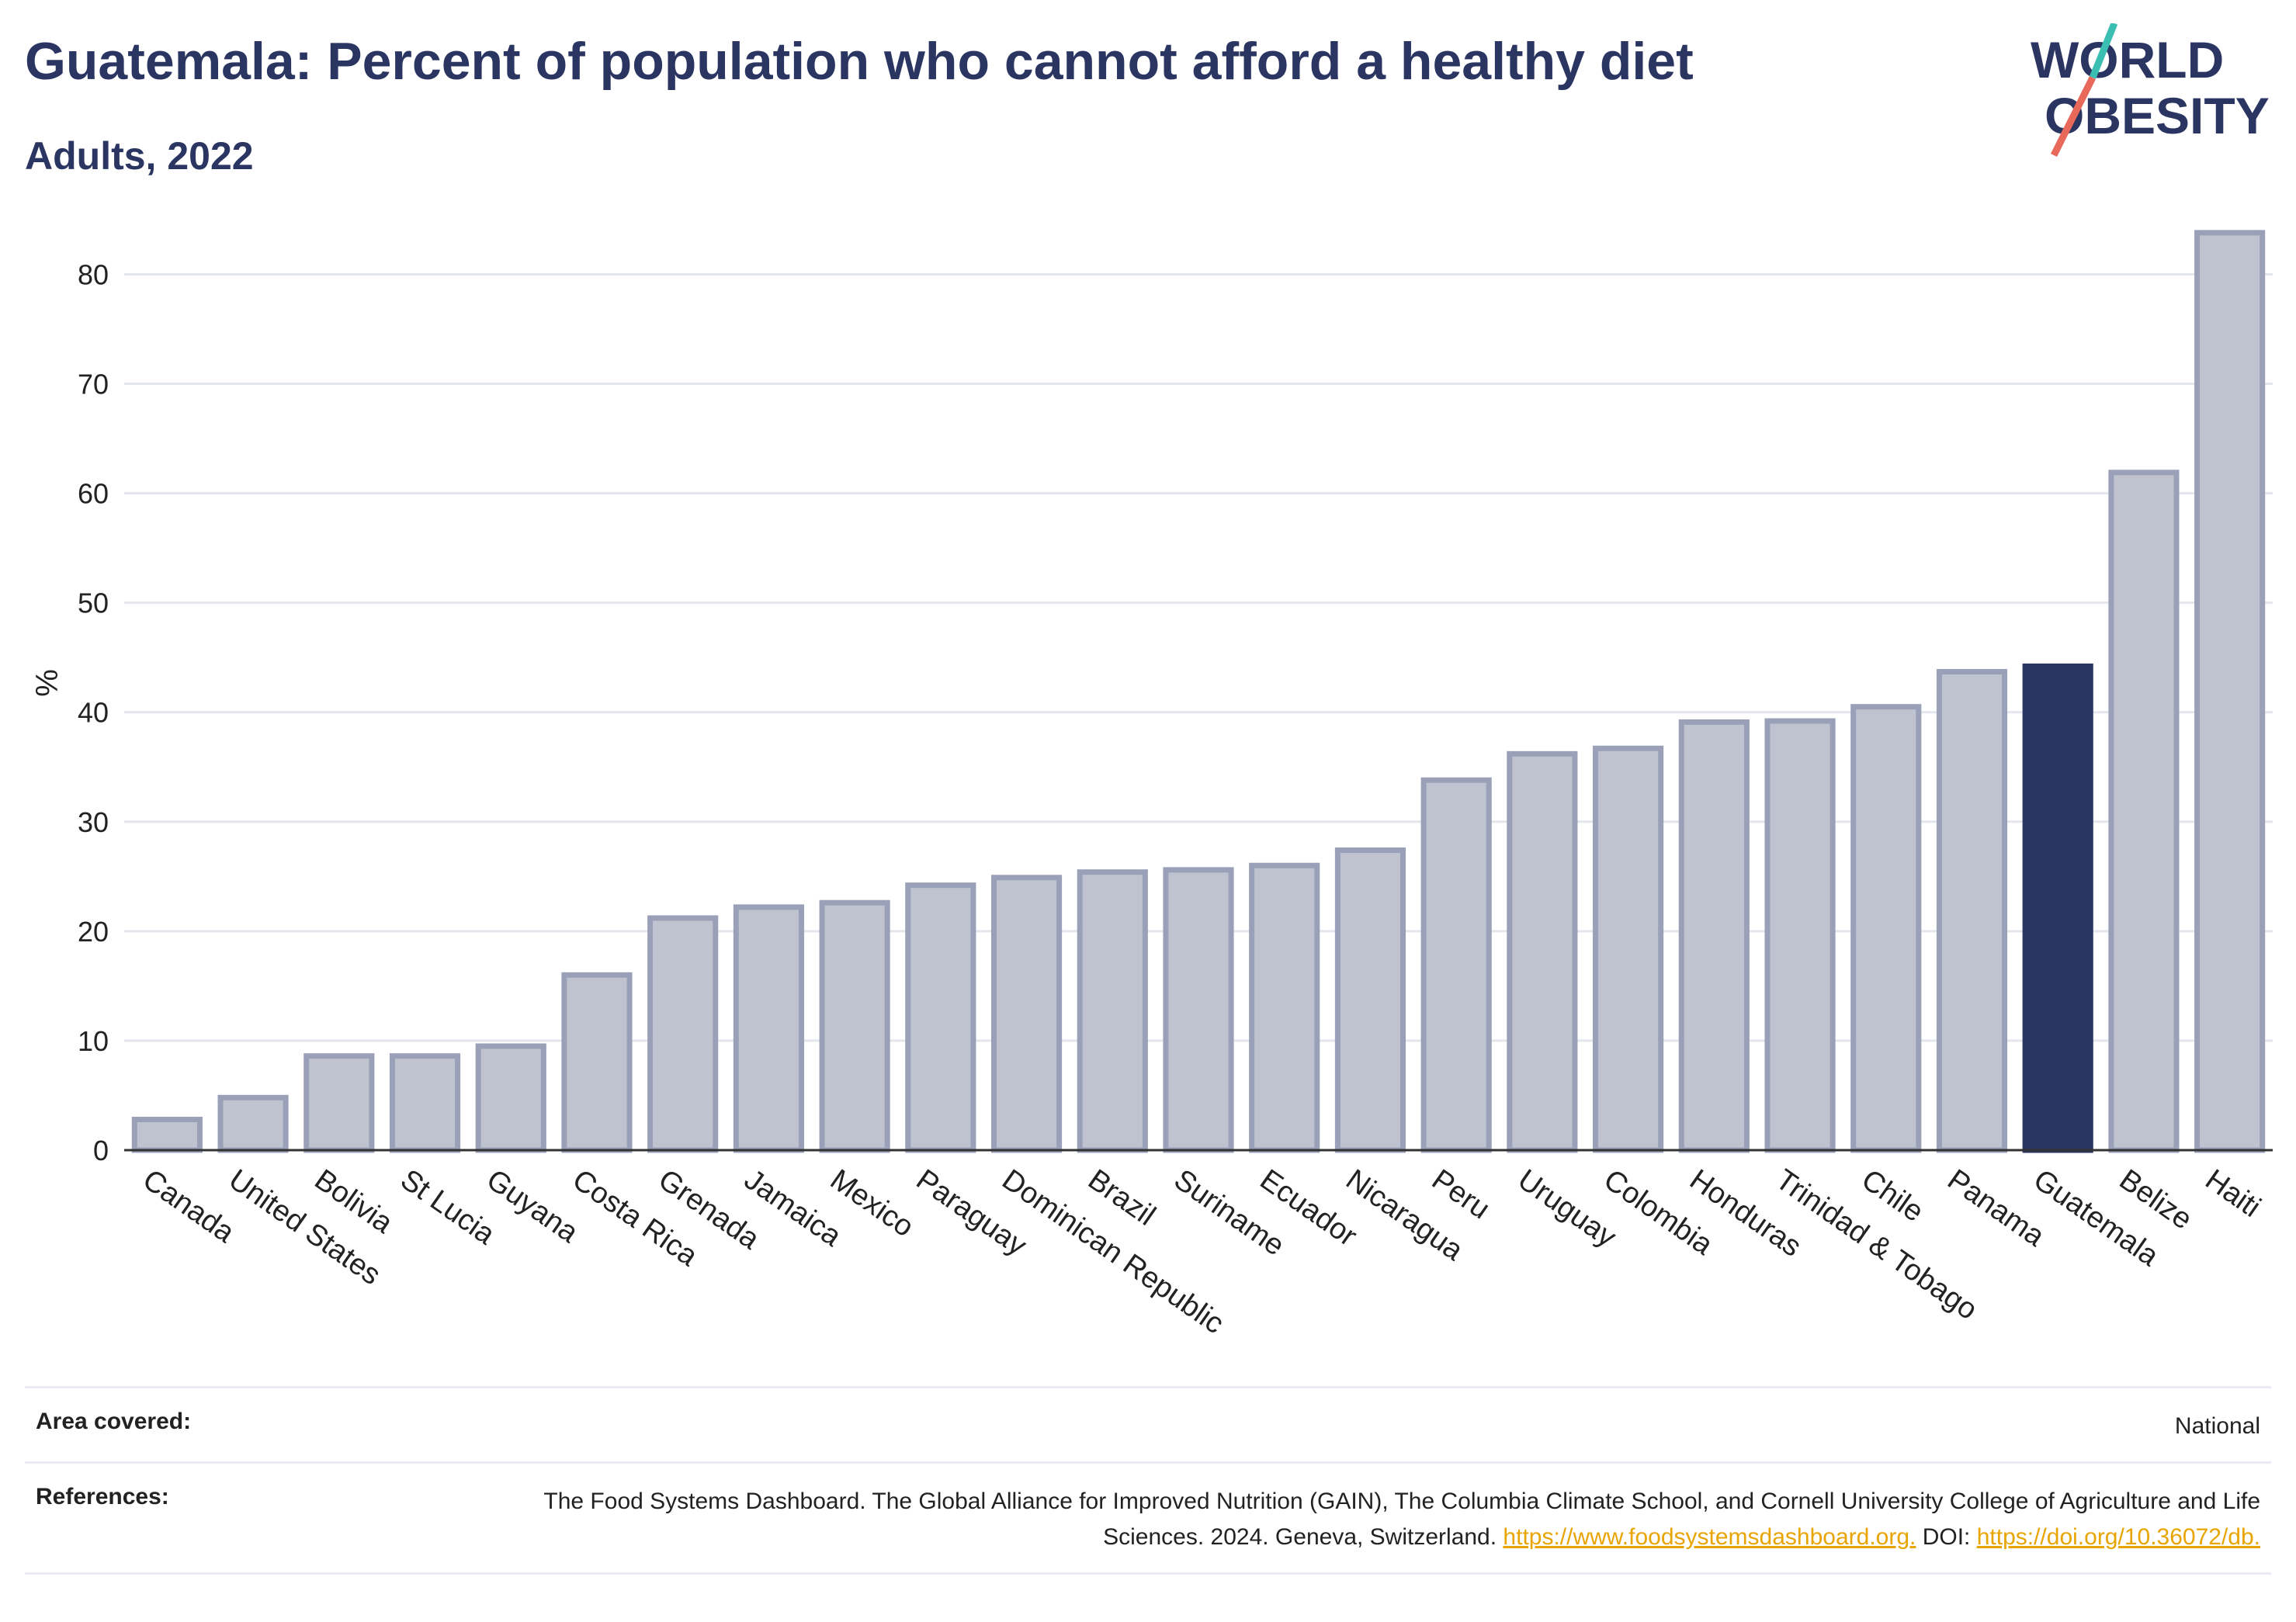  What do you see at coordinates (1456, 965) in the screenshot?
I see `bar-peru` at bounding box center [1456, 965].